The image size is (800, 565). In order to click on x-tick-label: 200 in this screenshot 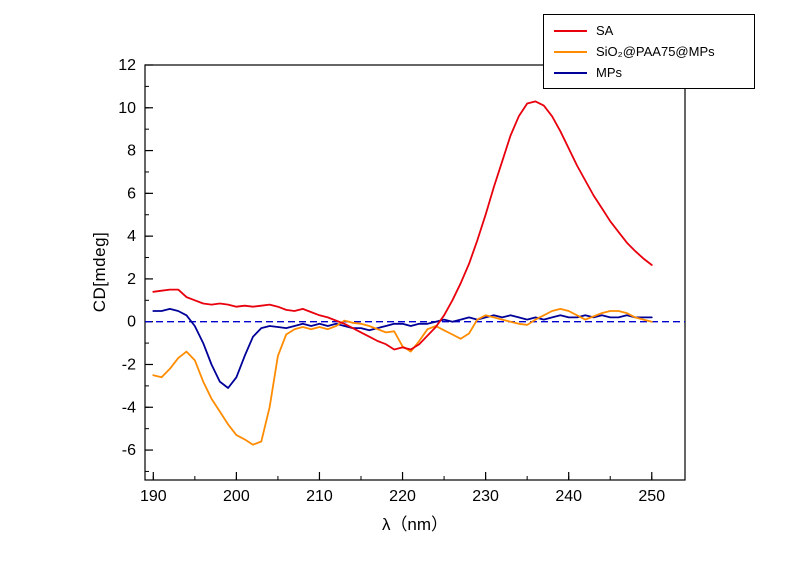, I will do `click(236, 496)`.